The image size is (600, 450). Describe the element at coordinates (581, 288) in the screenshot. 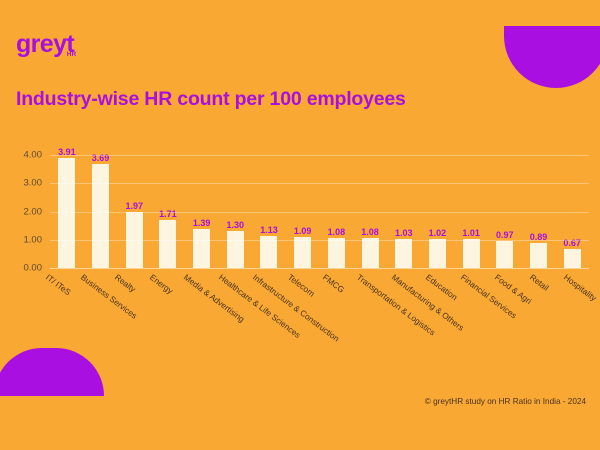

I see `x-axis-tick-label: Hospitality` at that location.